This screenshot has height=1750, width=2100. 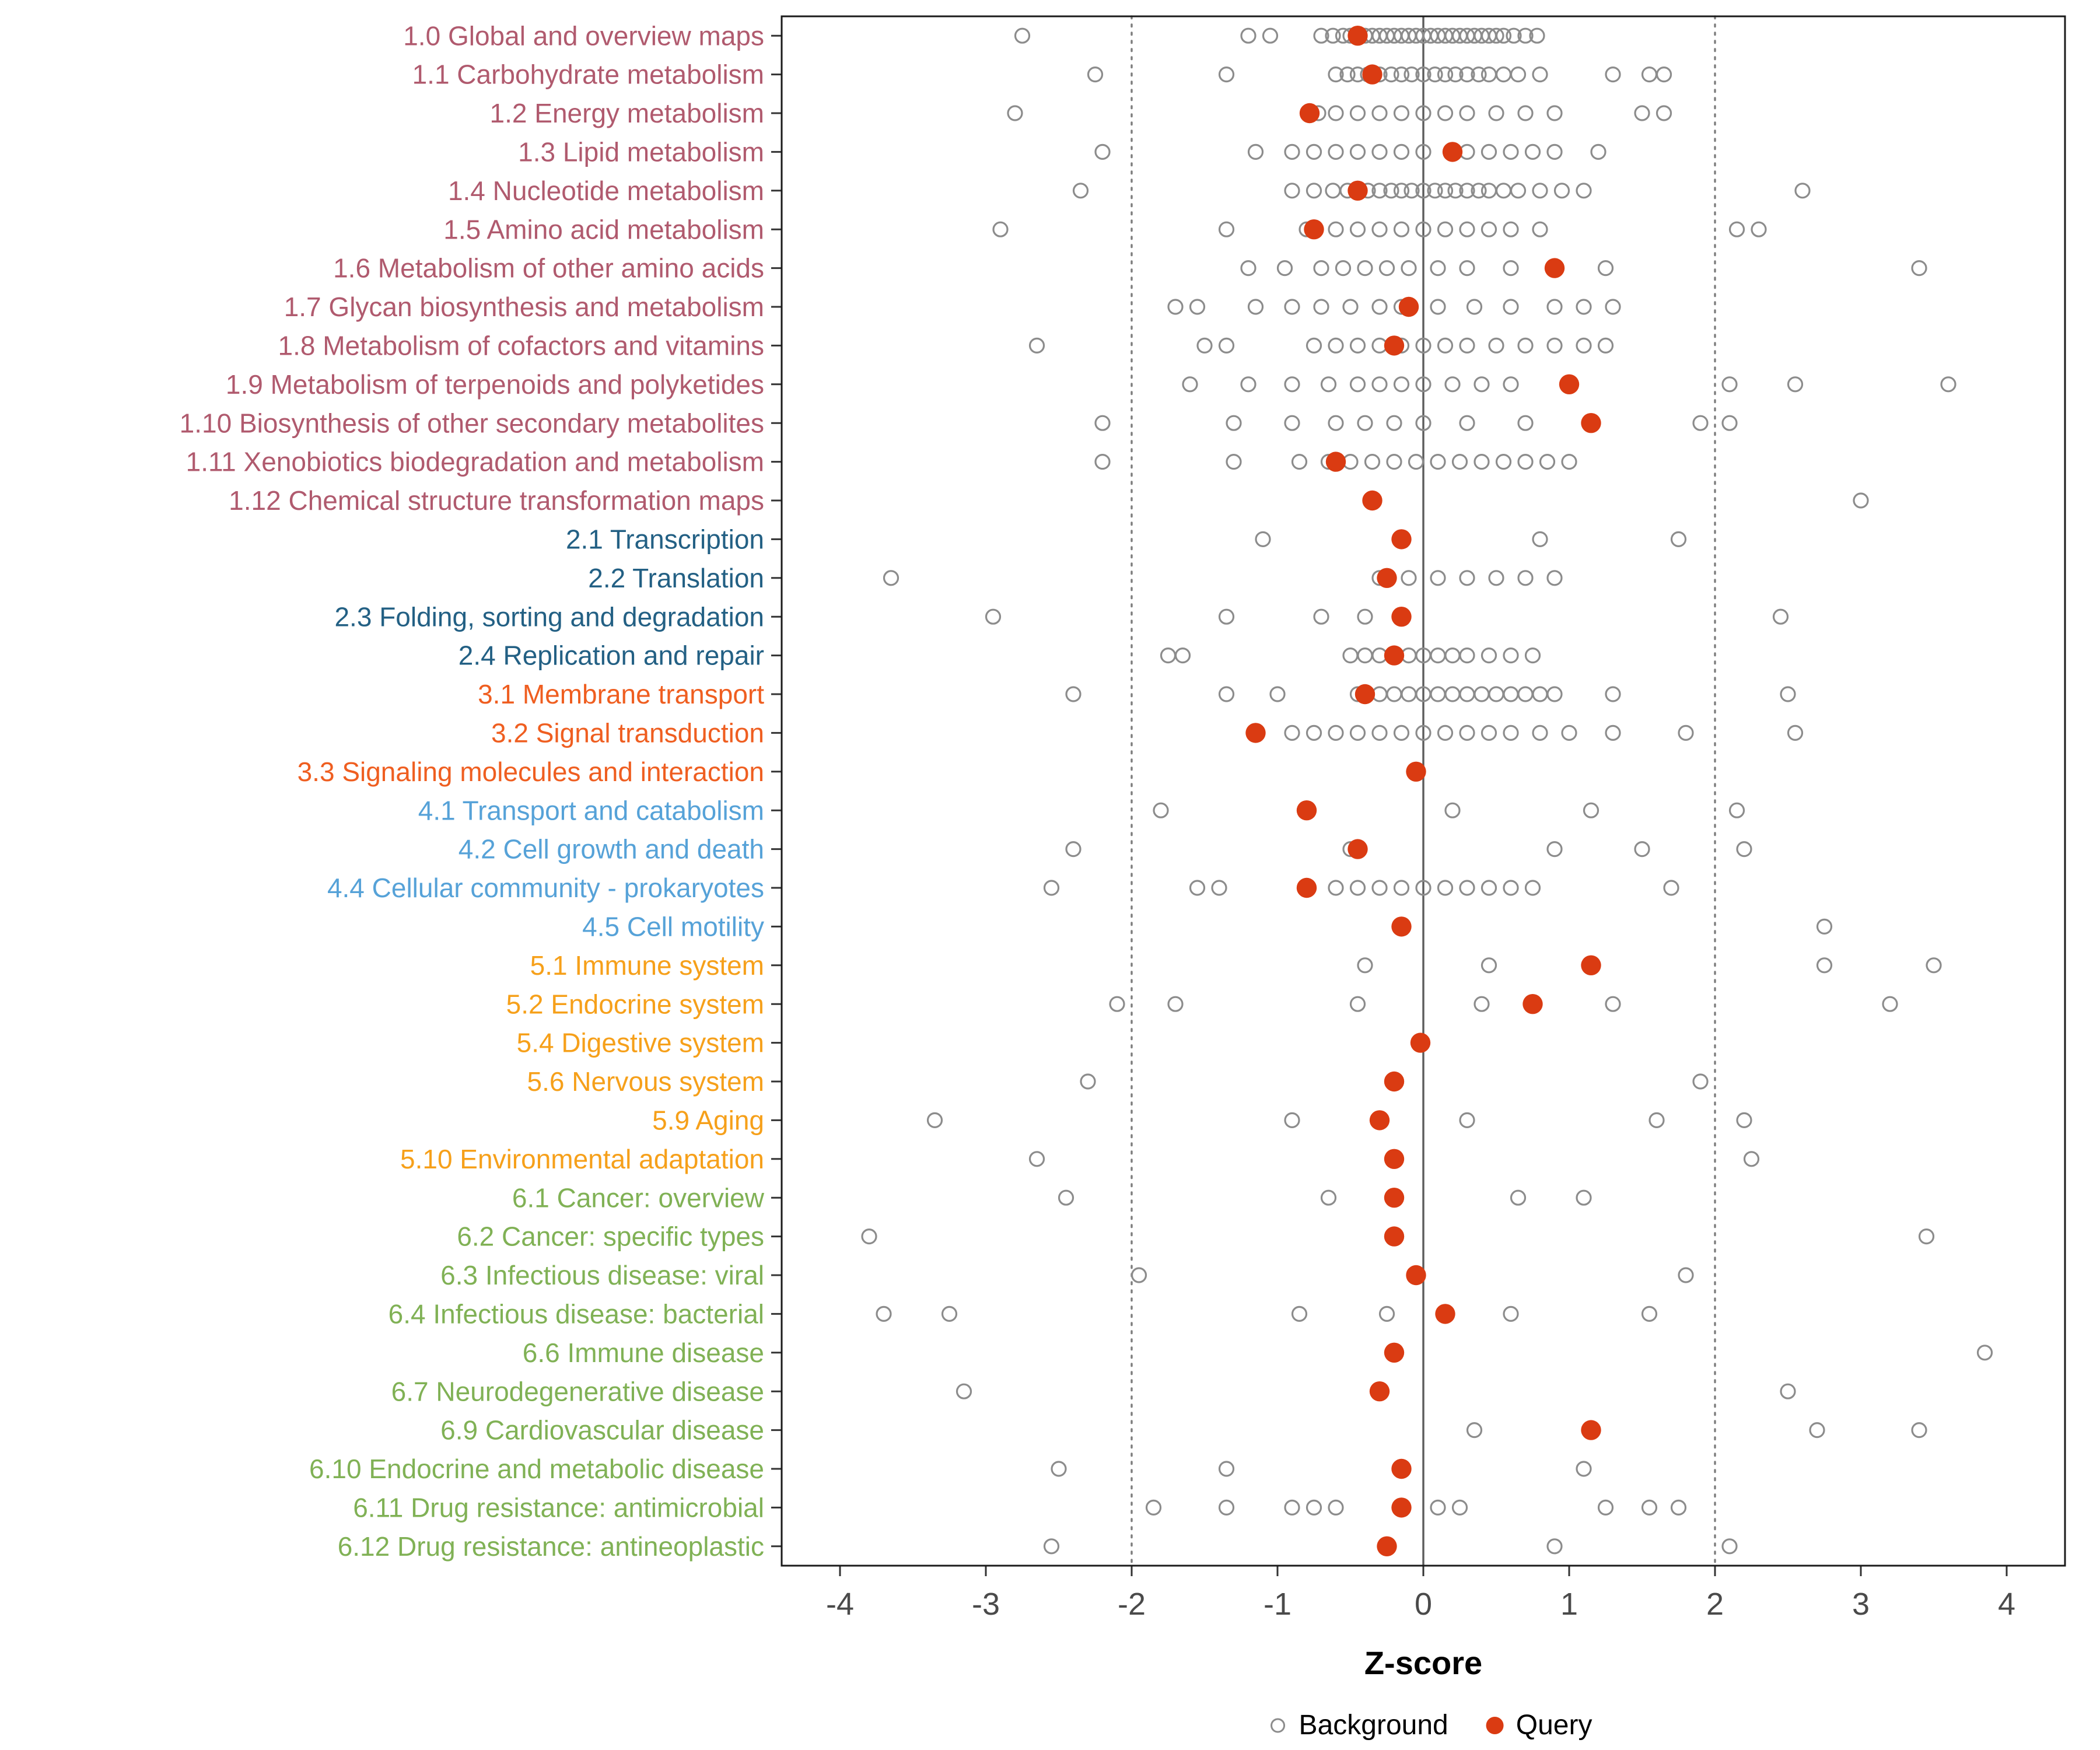 What do you see at coordinates (621, 694) in the screenshot?
I see `y-axis-label: 3.1 Membrane transport` at bounding box center [621, 694].